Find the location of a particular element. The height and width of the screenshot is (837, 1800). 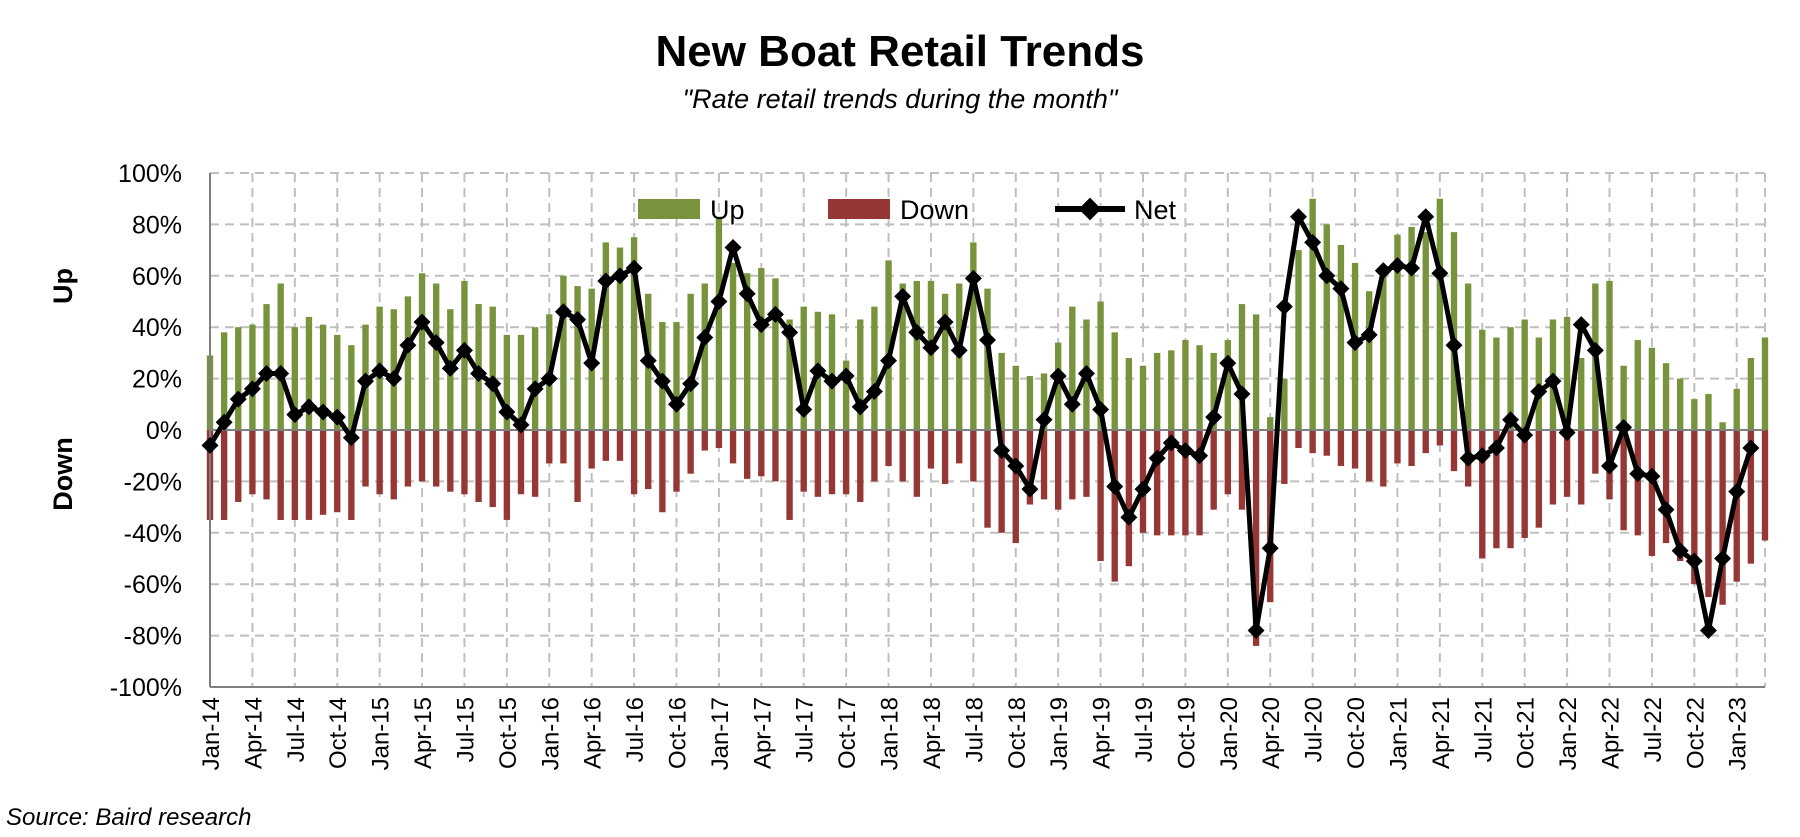

legend-marker-net is located at coordinates (1090, 209).